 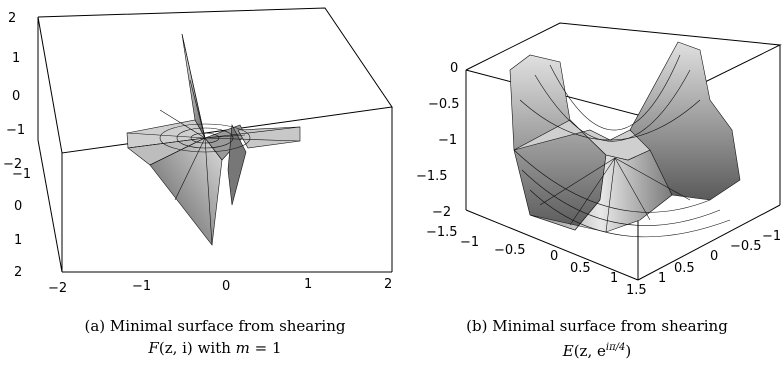 I want to click on z-tick: 2, so click(x=12, y=18).